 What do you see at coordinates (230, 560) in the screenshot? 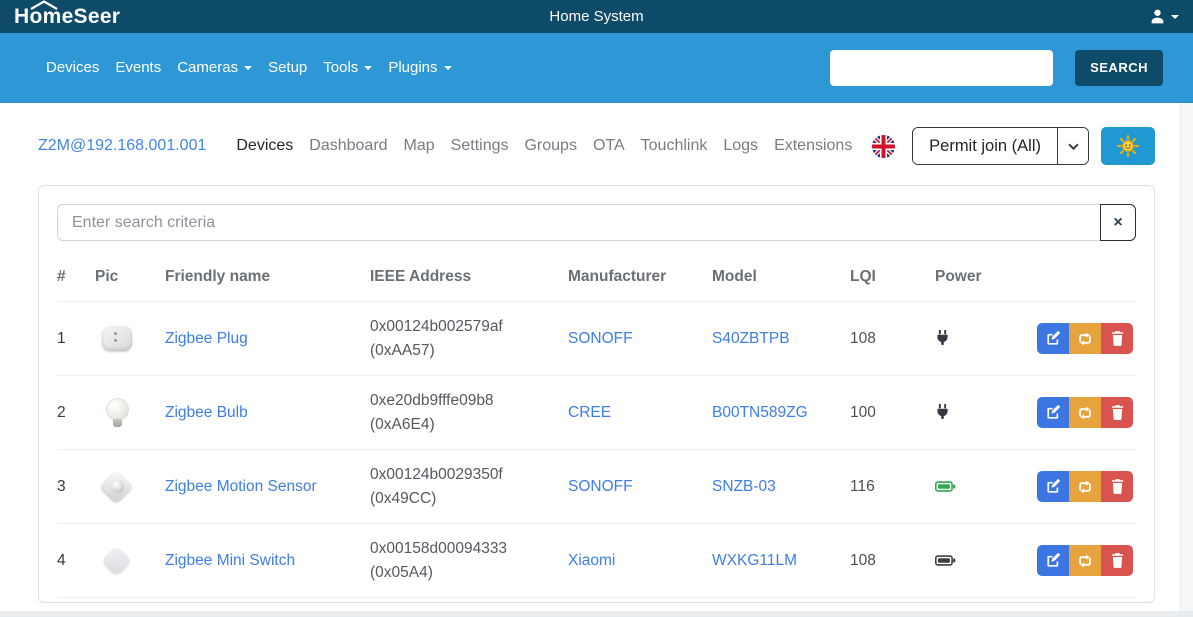
I see `friendly-name-link: Zigbee Mini Switch` at bounding box center [230, 560].